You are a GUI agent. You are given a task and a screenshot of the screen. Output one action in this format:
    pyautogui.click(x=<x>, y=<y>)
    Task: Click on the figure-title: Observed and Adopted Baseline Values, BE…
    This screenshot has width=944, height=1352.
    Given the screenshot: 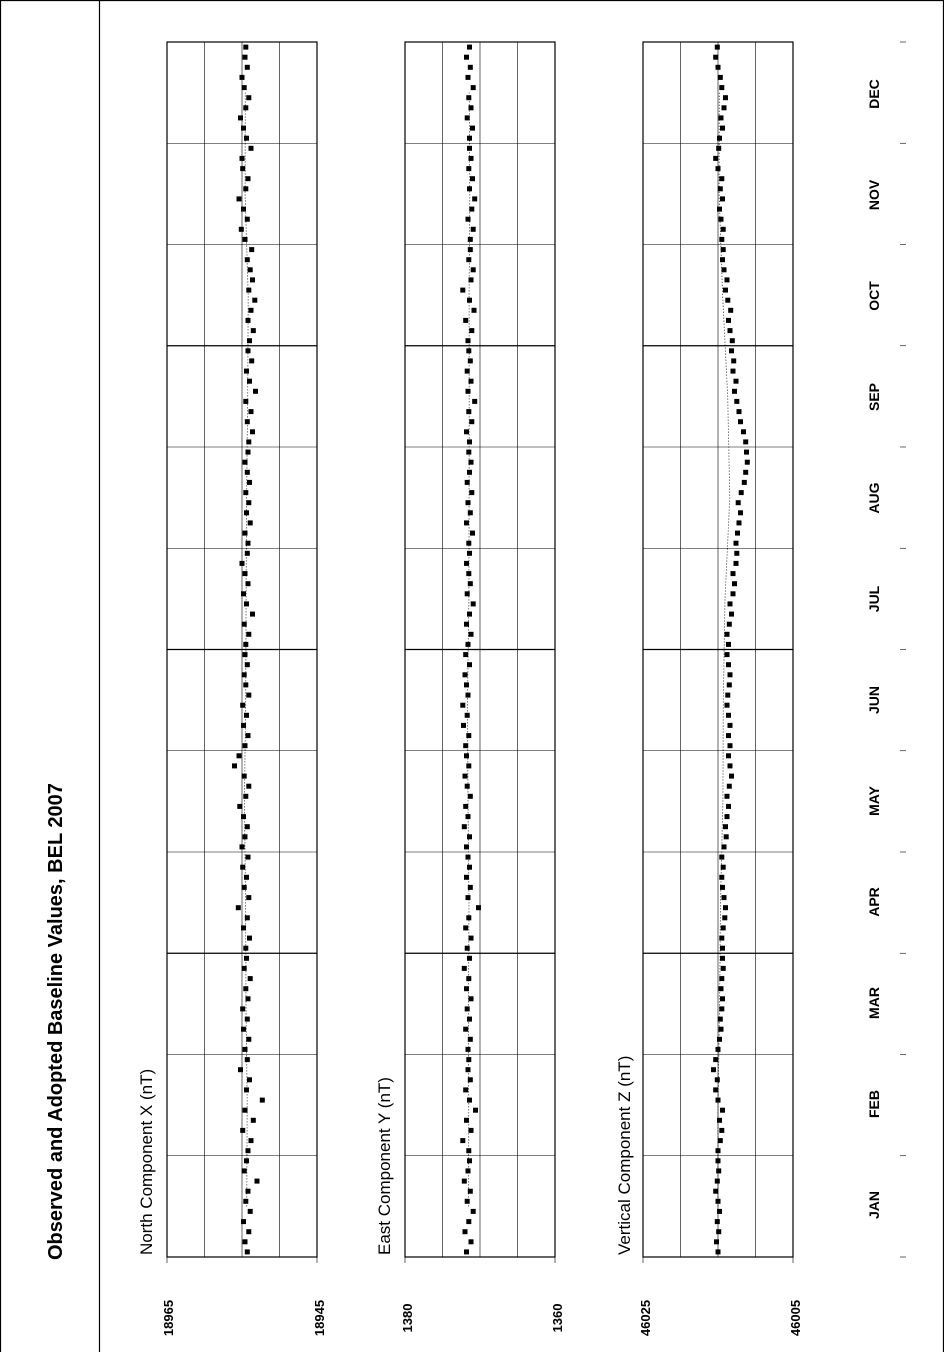 What is the action you would take?
    pyautogui.click(x=56, y=1021)
    